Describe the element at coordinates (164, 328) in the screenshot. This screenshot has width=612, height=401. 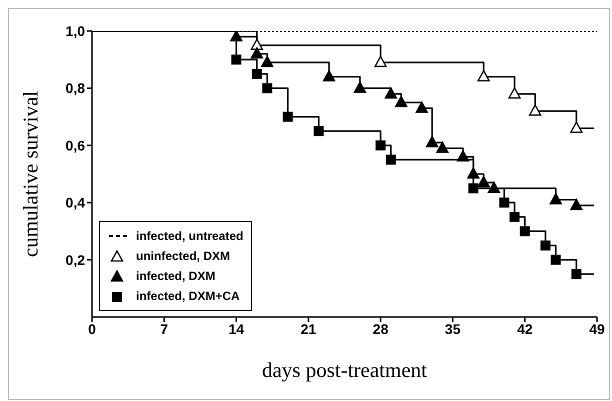
I see `x-tick-label: 7` at that location.